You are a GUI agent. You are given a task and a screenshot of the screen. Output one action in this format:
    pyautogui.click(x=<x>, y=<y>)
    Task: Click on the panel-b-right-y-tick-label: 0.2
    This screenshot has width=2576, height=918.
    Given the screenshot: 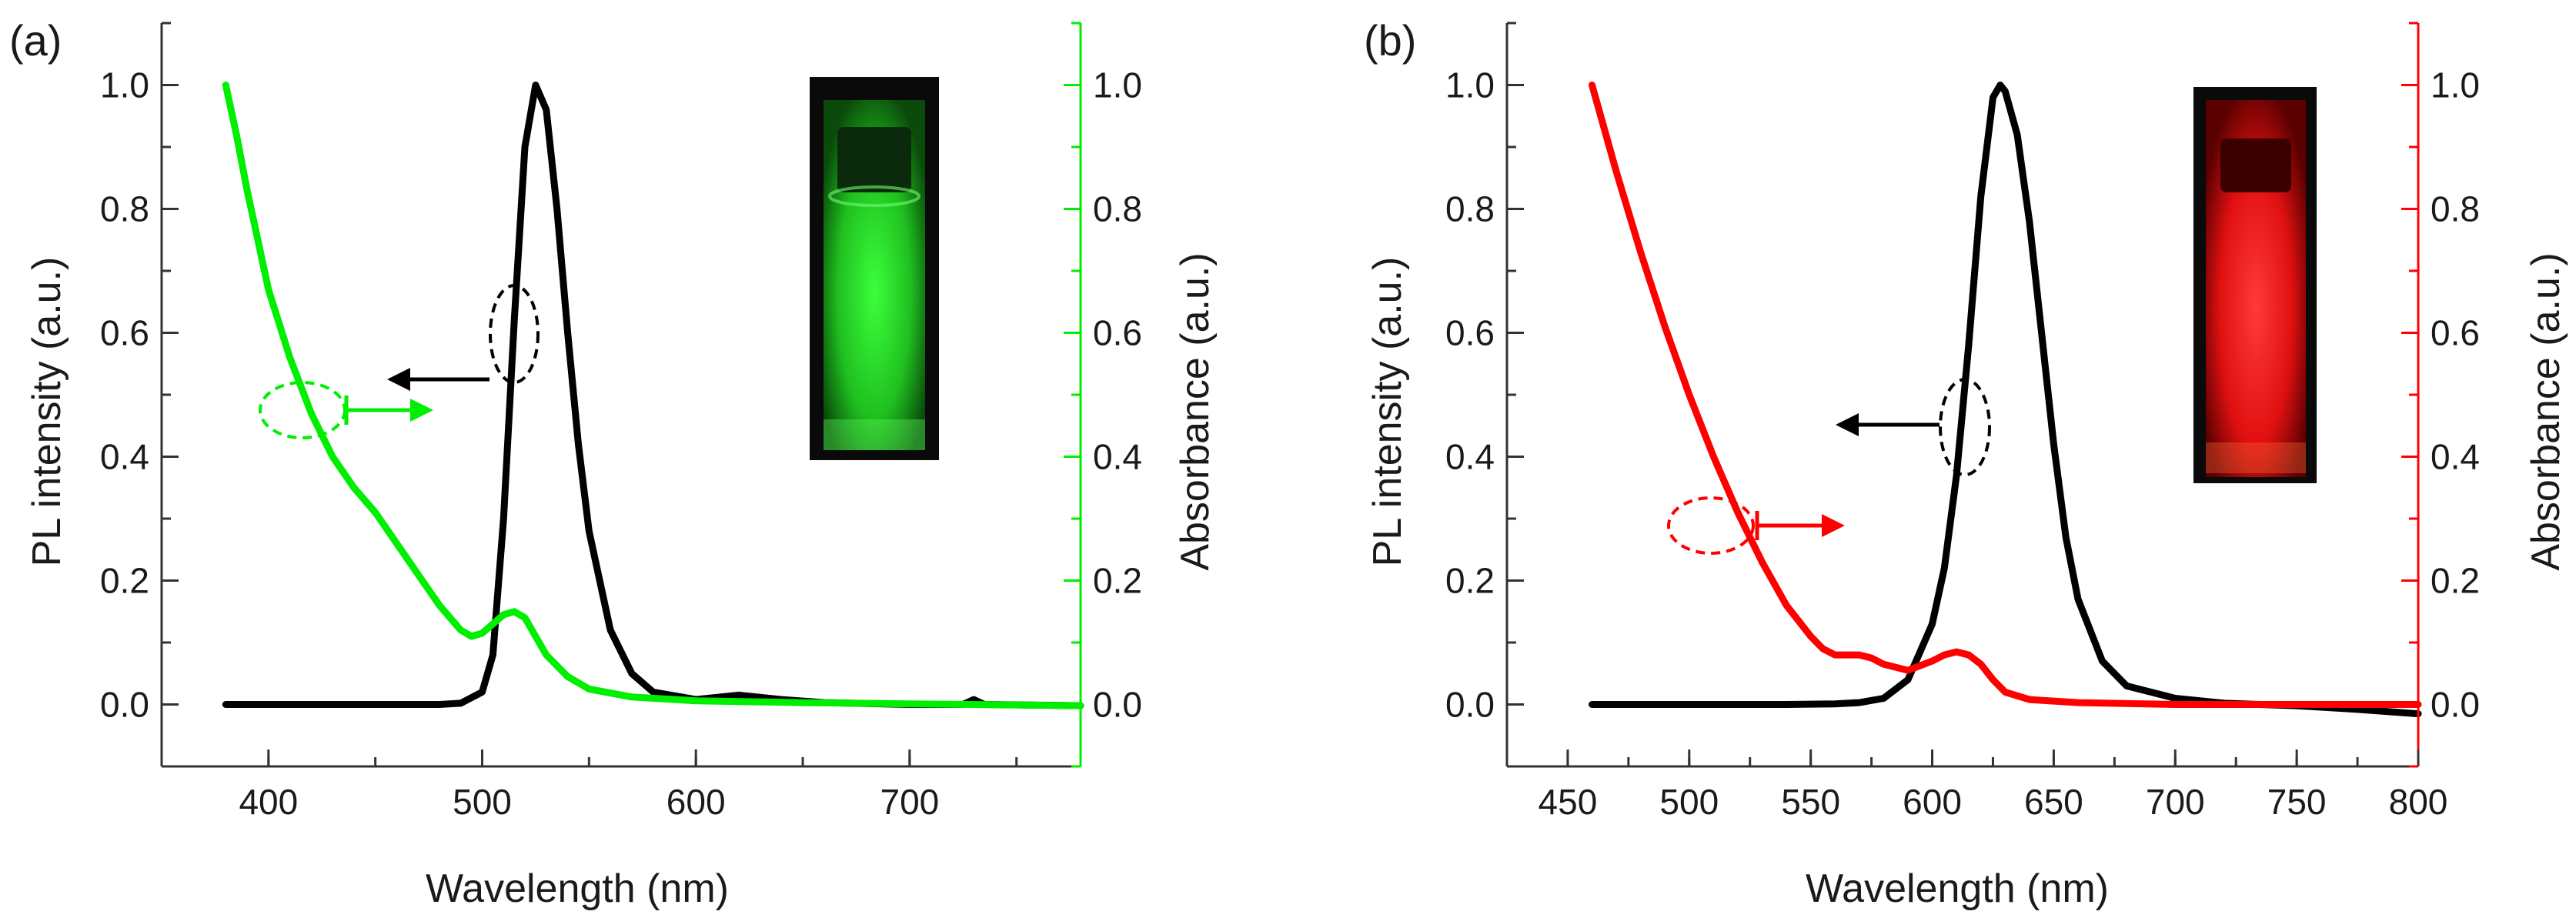 What is the action you would take?
    pyautogui.click(x=2455, y=581)
    